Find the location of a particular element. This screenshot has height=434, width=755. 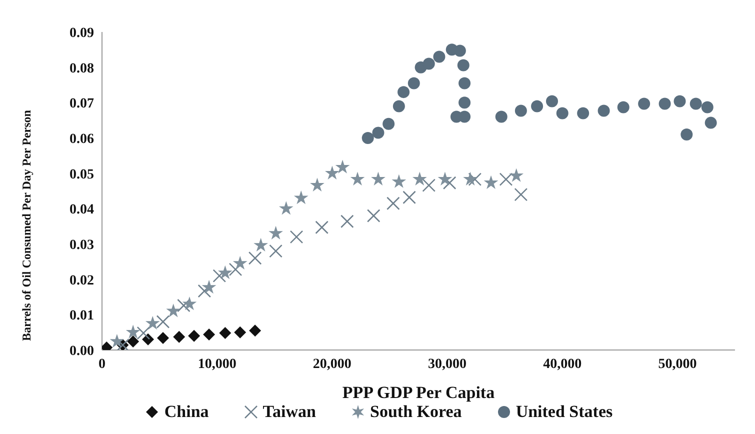

legend-label: South Korea is located at coordinates (415, 412).